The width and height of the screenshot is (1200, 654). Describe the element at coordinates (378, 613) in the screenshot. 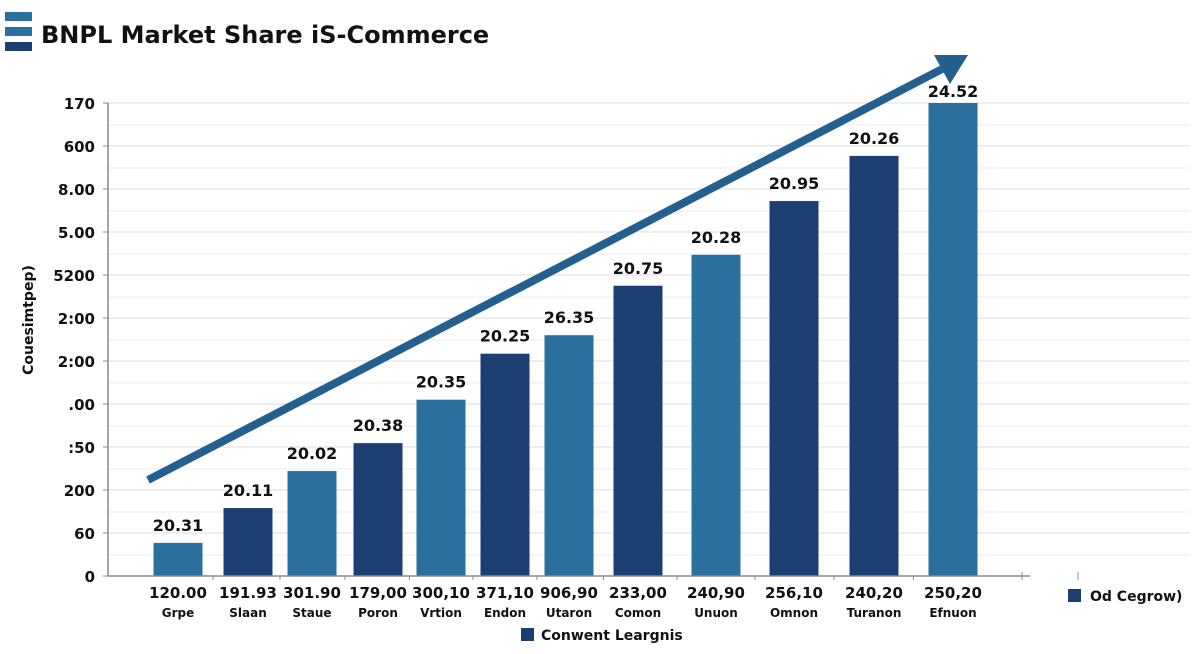

I see `x-tick-label: Poron` at that location.